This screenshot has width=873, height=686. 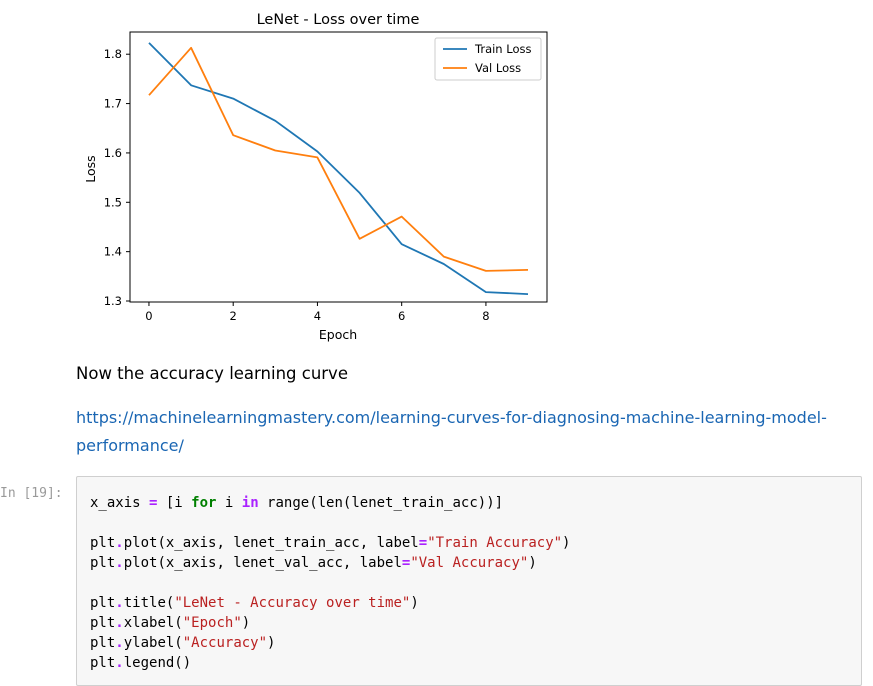 What do you see at coordinates (485, 316) in the screenshot?
I see `x-tick-label: 8` at bounding box center [485, 316].